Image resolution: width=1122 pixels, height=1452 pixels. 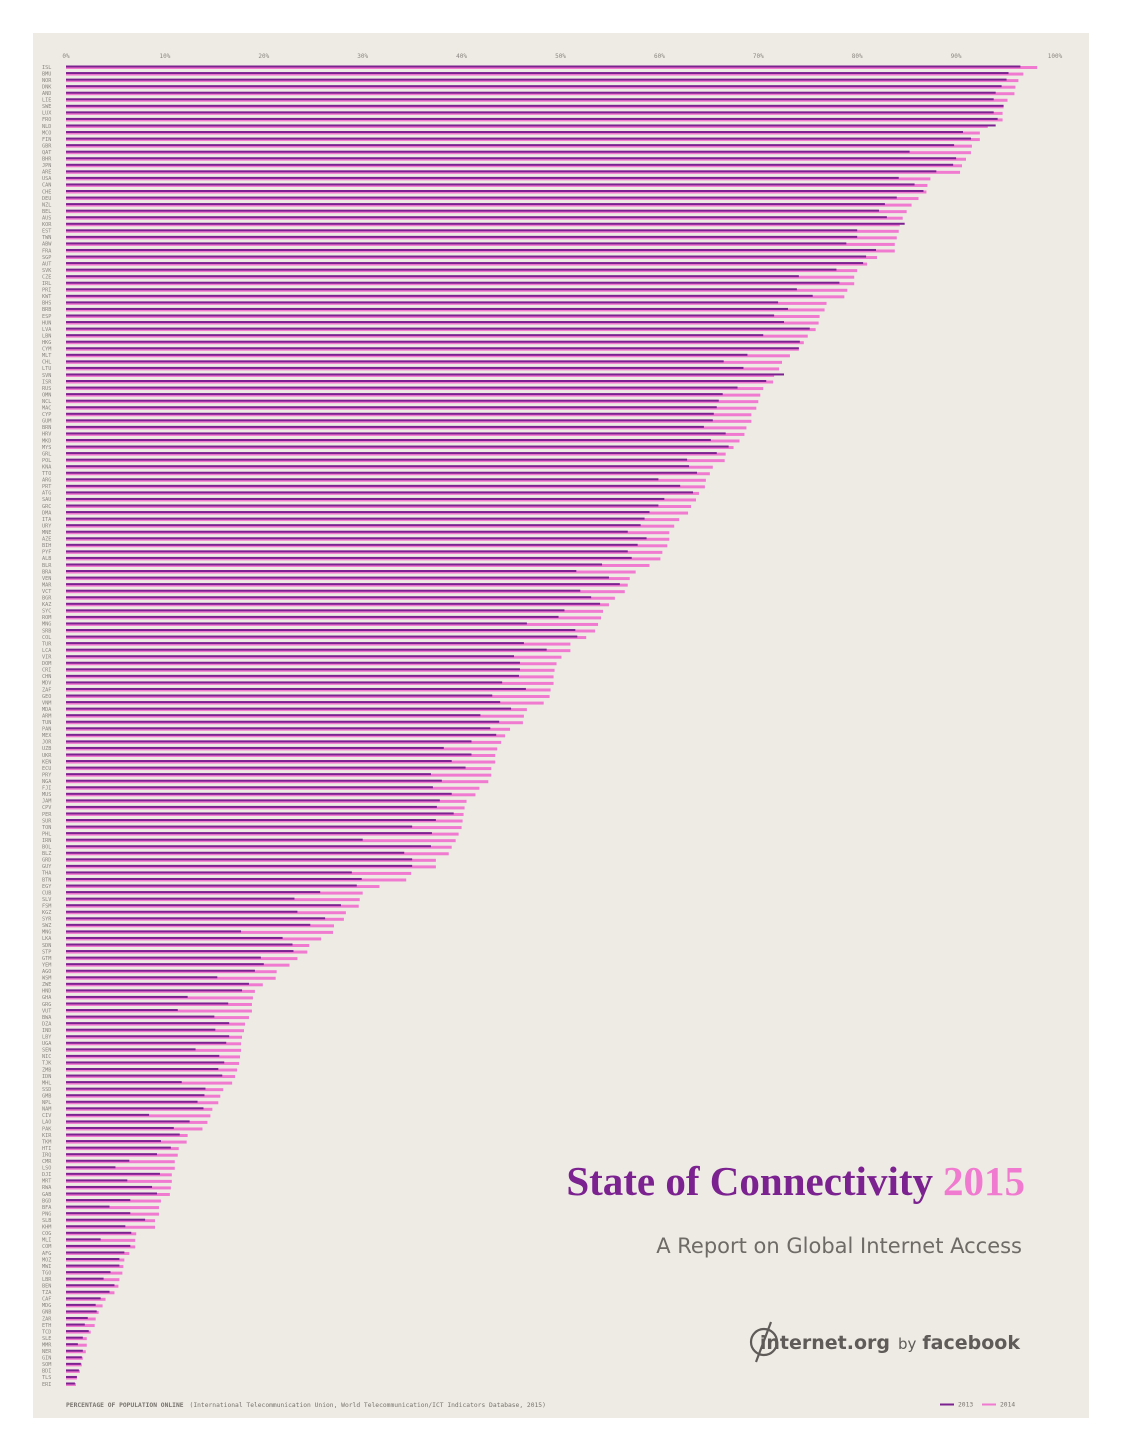 I want to click on y-tick-label: MHL, so click(x=46, y=1083).